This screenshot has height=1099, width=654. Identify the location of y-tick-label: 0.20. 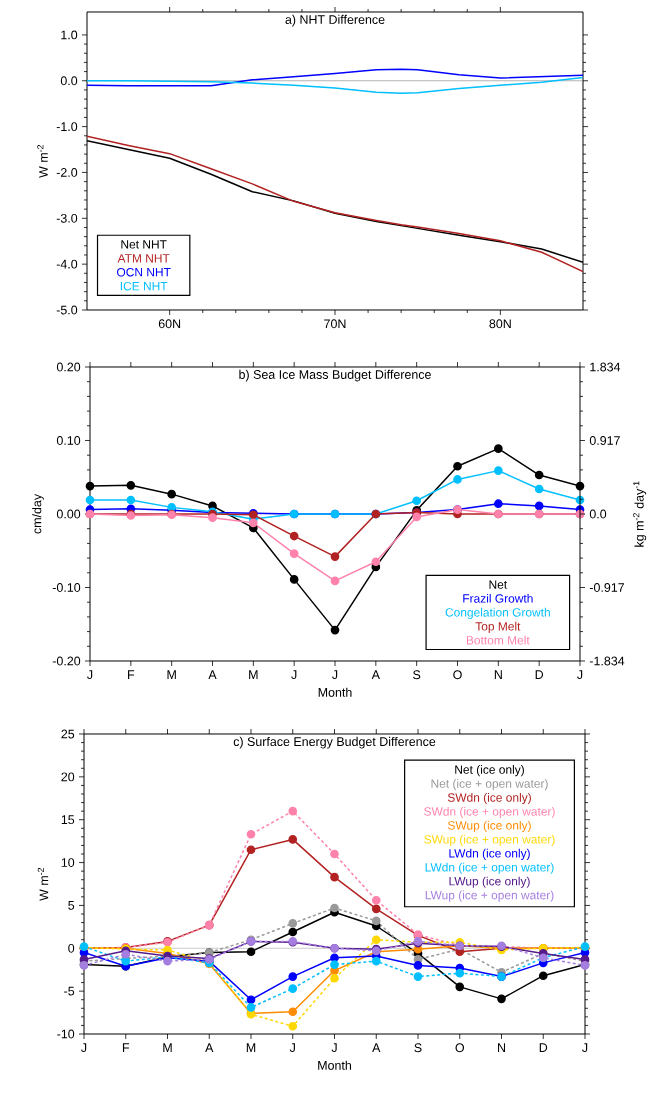
(68, 367).